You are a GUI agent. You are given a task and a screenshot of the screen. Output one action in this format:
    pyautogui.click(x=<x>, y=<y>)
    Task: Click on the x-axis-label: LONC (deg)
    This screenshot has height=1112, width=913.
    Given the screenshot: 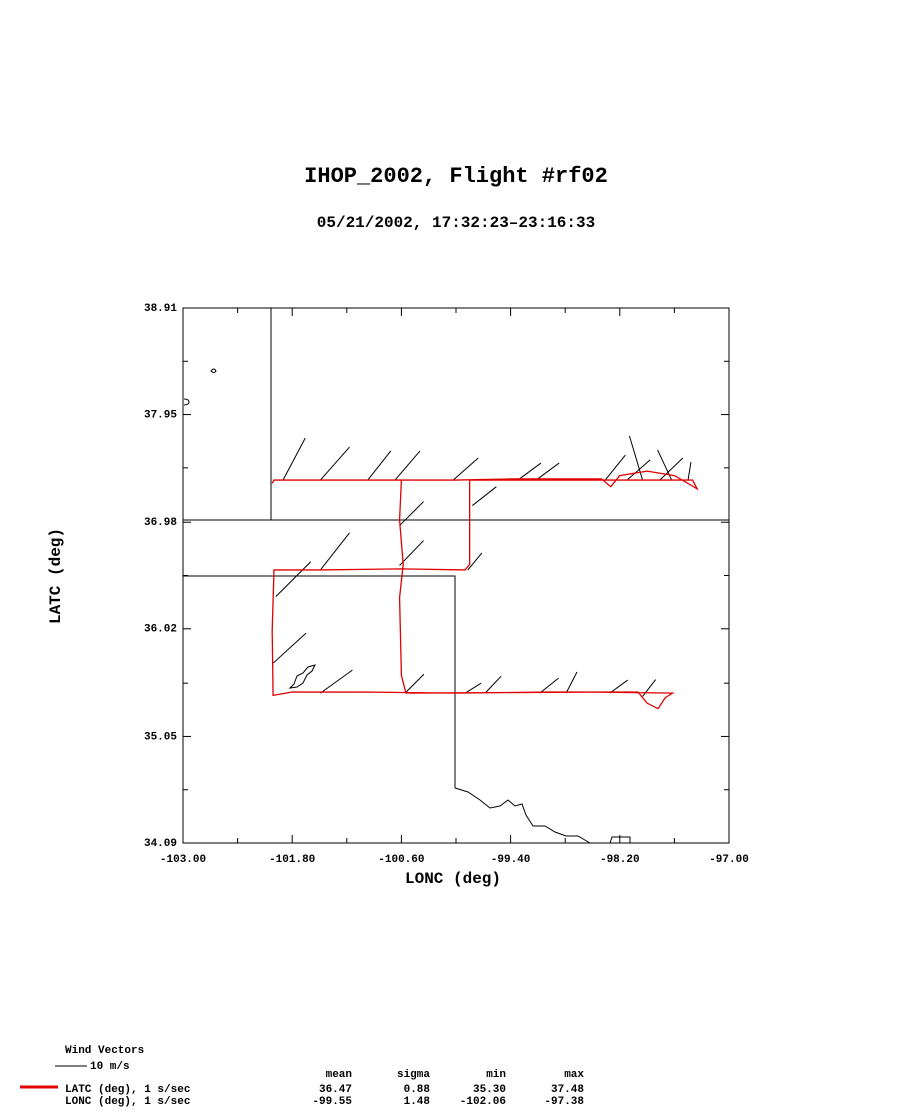 What is the action you would take?
    pyautogui.click(x=453, y=879)
    